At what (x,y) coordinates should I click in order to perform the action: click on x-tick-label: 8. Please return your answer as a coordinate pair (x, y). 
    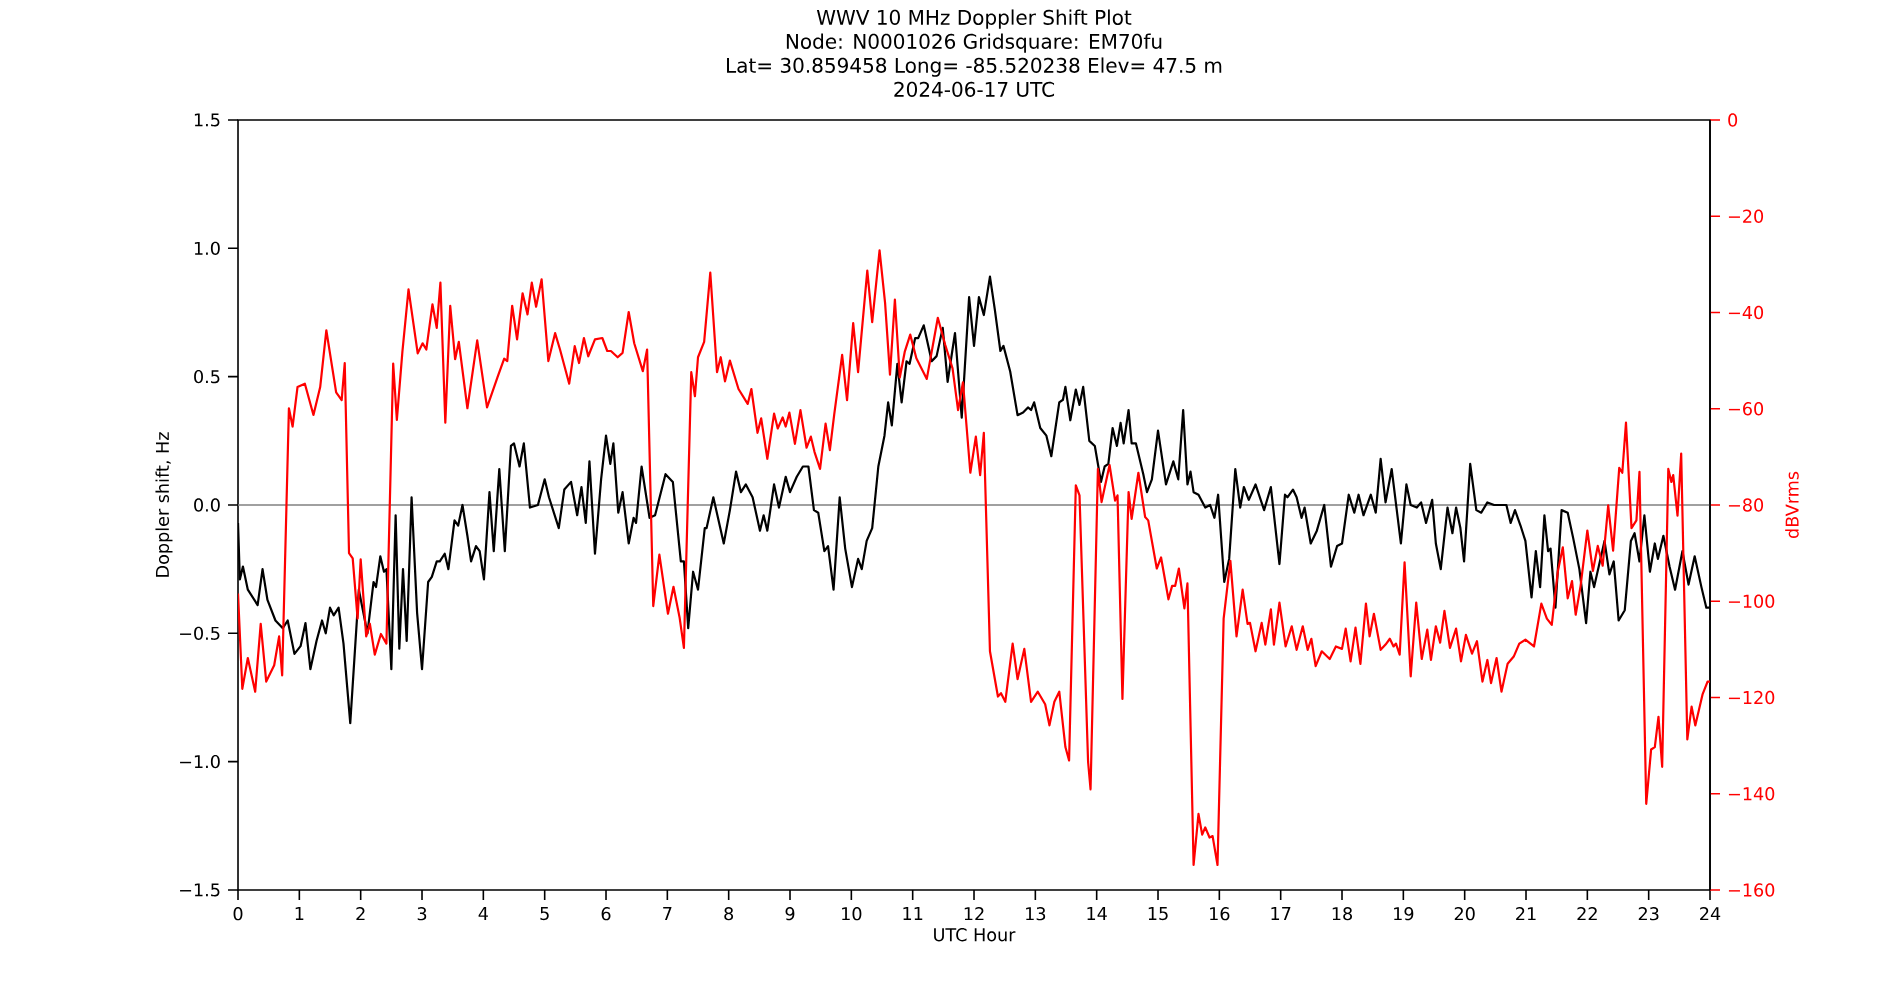
    Looking at the image, I should click on (729, 914).